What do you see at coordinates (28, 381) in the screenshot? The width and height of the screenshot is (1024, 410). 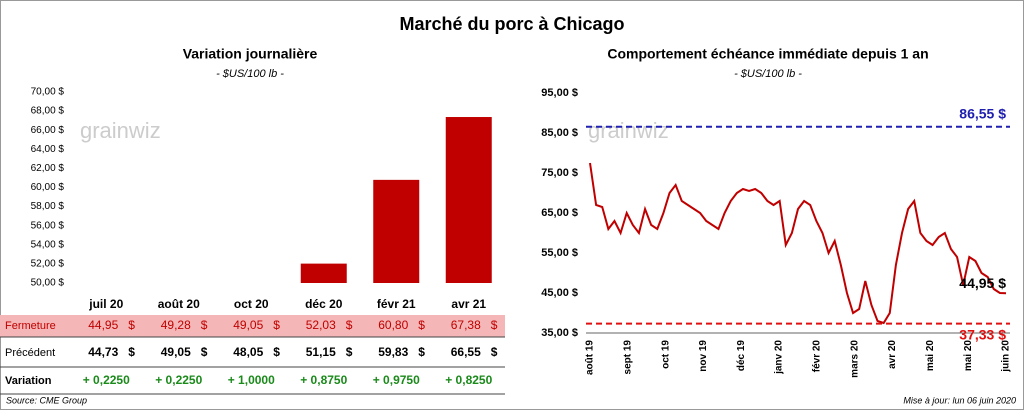 I see `row-label: Variation` at bounding box center [28, 381].